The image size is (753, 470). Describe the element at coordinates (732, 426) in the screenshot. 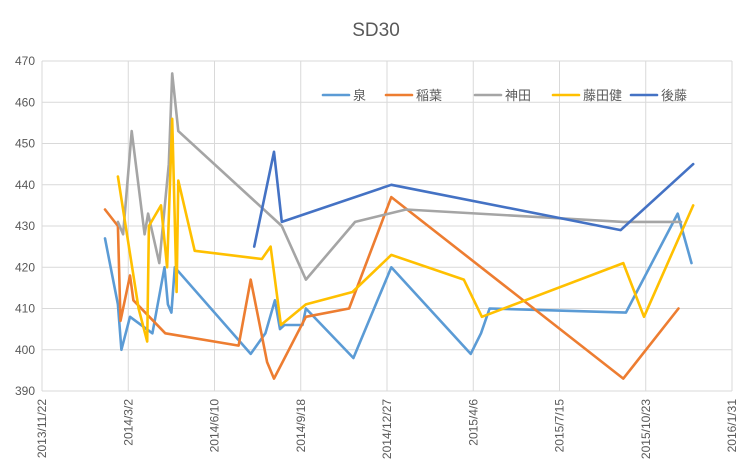

I see `x-tick-label: 2016/1/31` at that location.